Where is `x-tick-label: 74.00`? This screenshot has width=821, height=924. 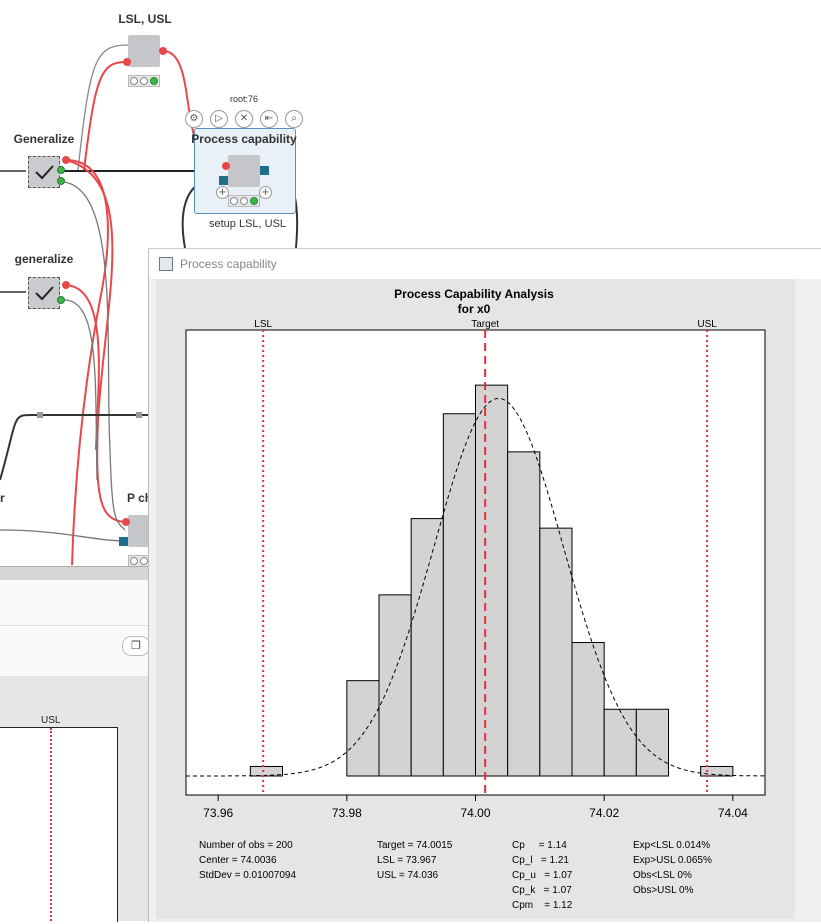
x-tick-label: 74.00 is located at coordinates (475, 813).